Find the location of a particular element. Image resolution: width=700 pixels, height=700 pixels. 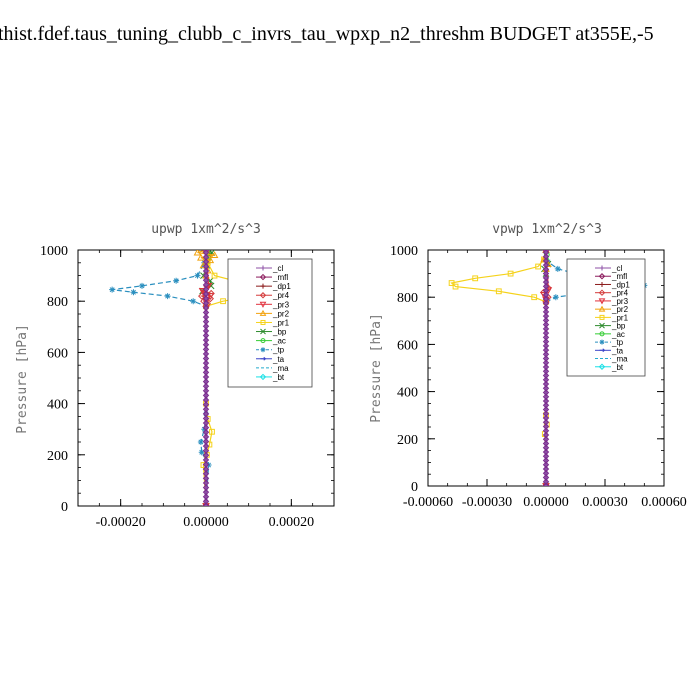

y-tick-label: 800 is located at coordinates (57, 302).